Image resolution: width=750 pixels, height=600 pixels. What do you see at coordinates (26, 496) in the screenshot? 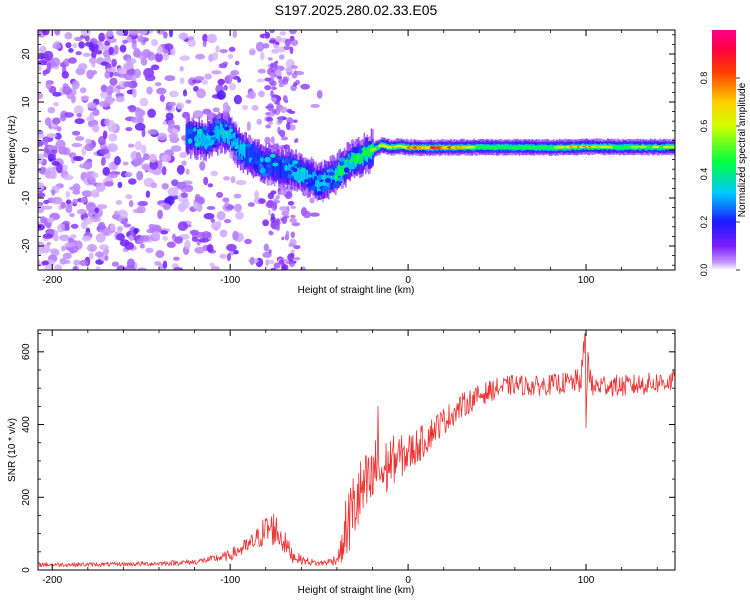
I see `snr-ytick-label: 200` at bounding box center [26, 496].